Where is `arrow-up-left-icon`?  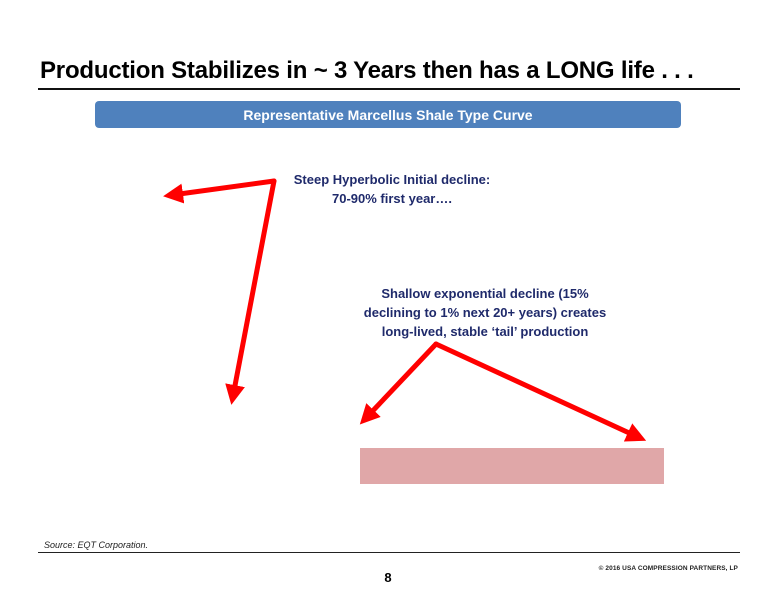
arrow-up-left-icon is located at coordinates (220, 191).